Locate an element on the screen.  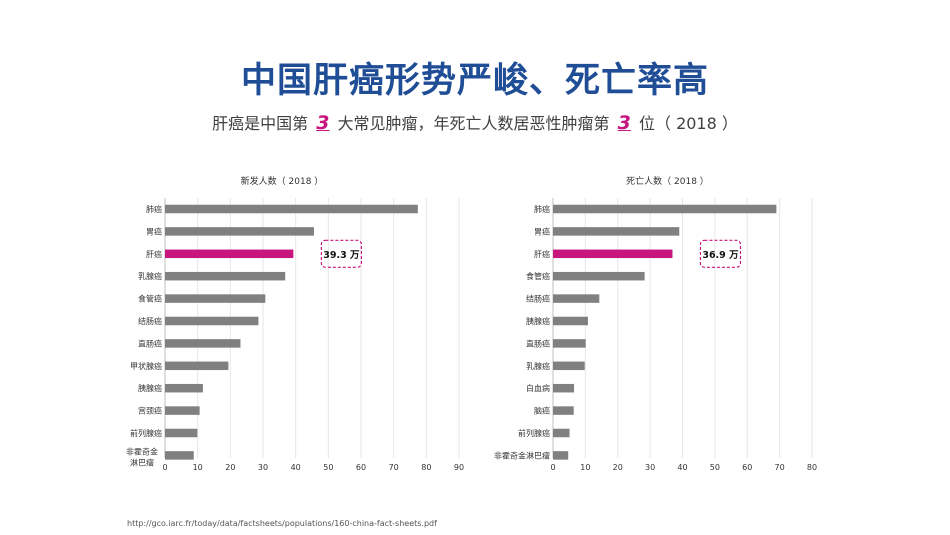
annotation-label: 36.9 万 is located at coordinates (720, 255).